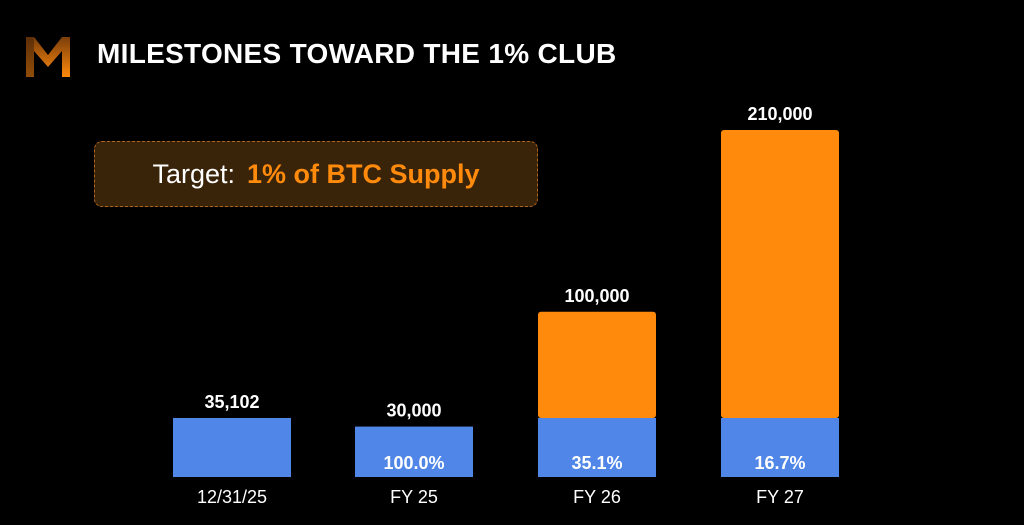 The width and height of the screenshot is (1024, 525). I want to click on target-label: Target:, so click(194, 173).